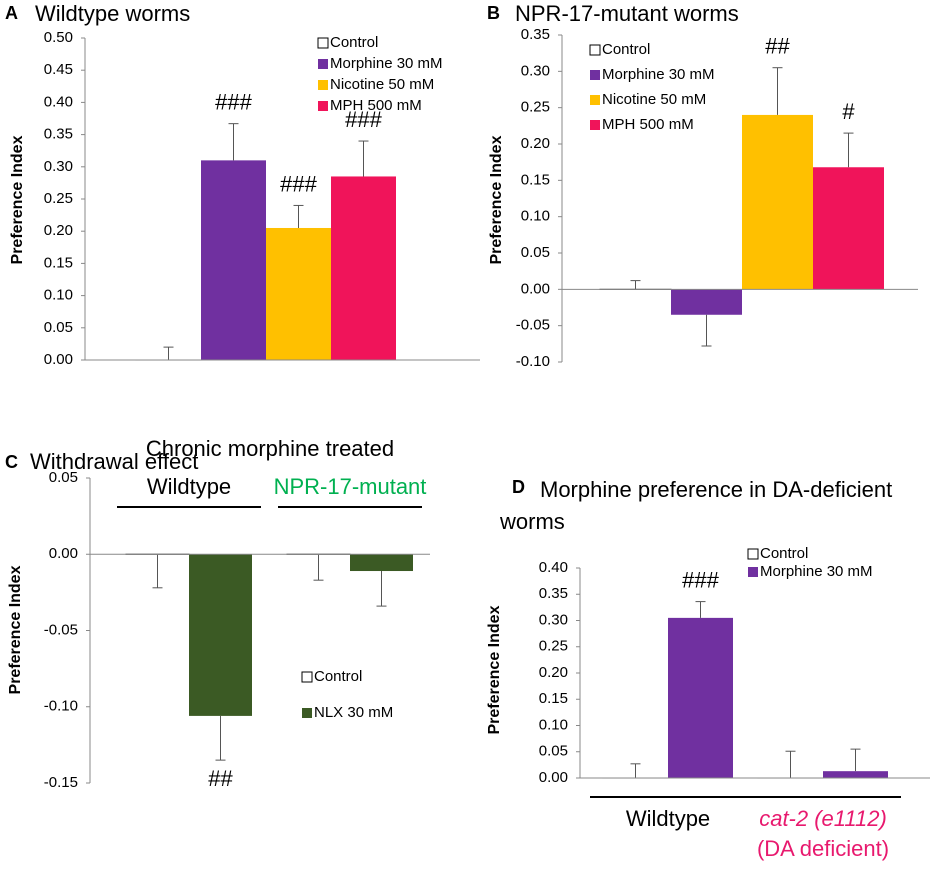 The height and width of the screenshot is (869, 941). Describe the element at coordinates (61, 782) in the screenshot. I see `y-tick-label: -0.15` at that location.